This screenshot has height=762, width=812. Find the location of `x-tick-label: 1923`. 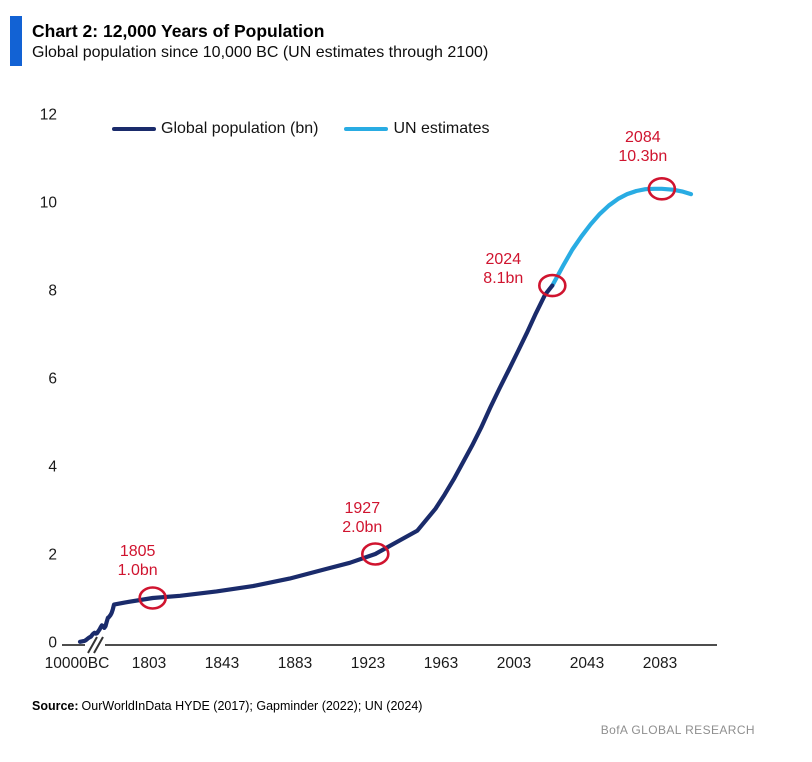

x-tick-label: 1923 is located at coordinates (368, 663).